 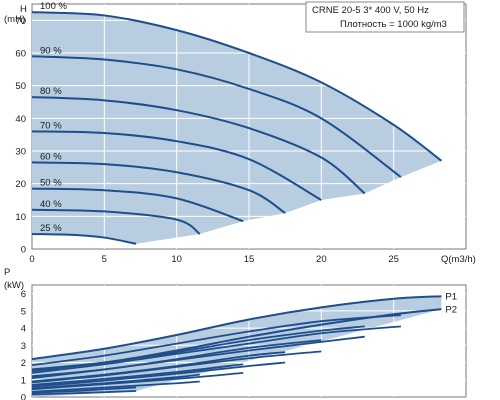 I want to click on head-axis-unit: (mH), so click(x=14, y=19).